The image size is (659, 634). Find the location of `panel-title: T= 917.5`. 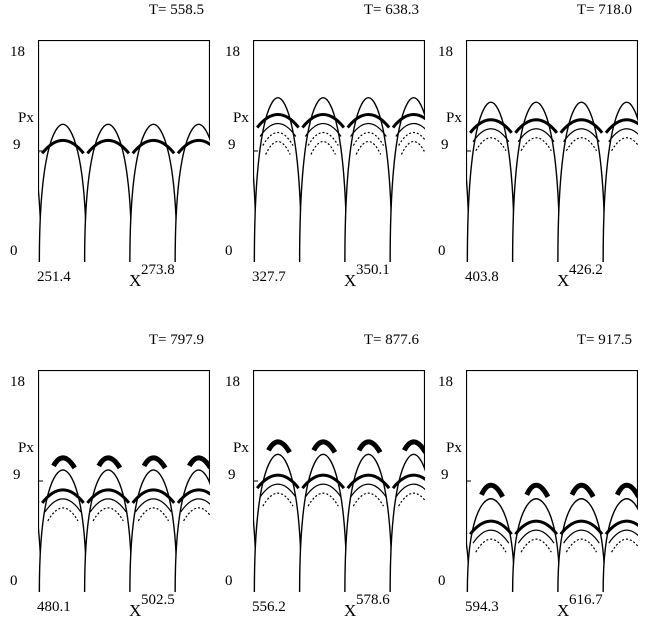

panel-title: T= 917.5 is located at coordinates (604, 340).